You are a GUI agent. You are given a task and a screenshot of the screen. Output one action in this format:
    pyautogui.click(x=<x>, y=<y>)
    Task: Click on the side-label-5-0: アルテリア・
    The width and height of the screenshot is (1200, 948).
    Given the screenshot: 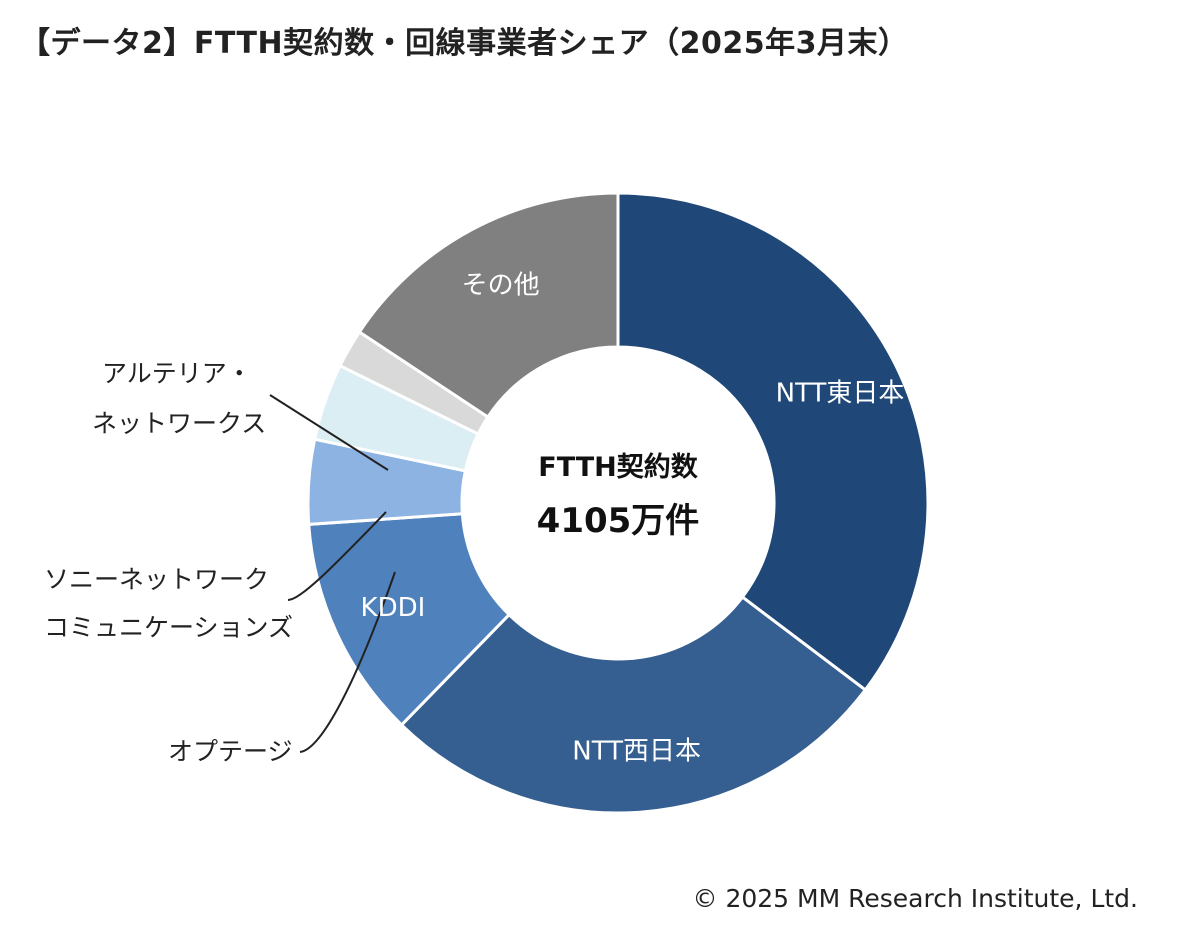 What is the action you would take?
    pyautogui.click(x=177, y=373)
    